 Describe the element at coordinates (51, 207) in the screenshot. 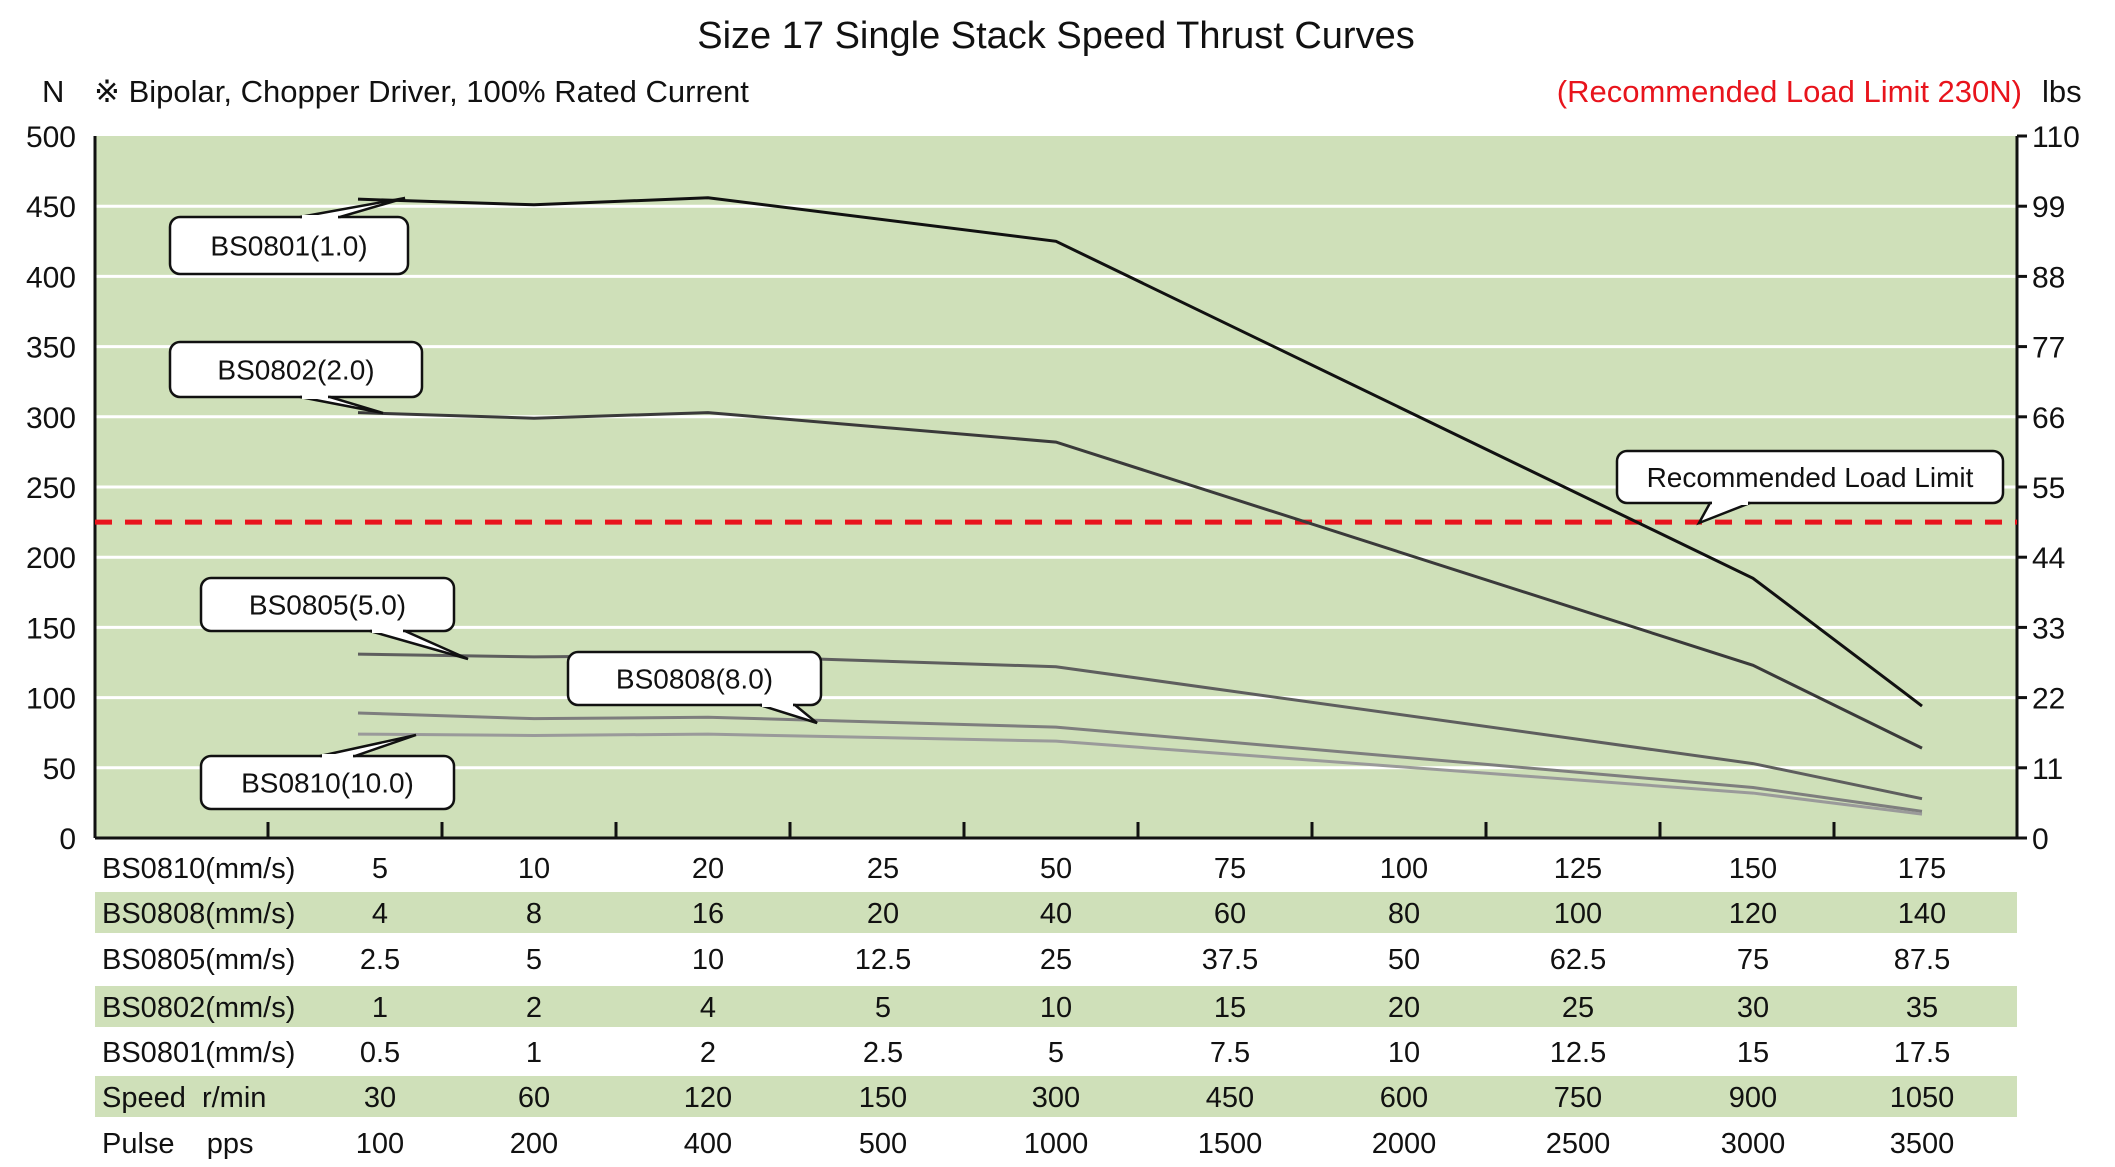

I see `left-axis-tick-label: 450` at that location.